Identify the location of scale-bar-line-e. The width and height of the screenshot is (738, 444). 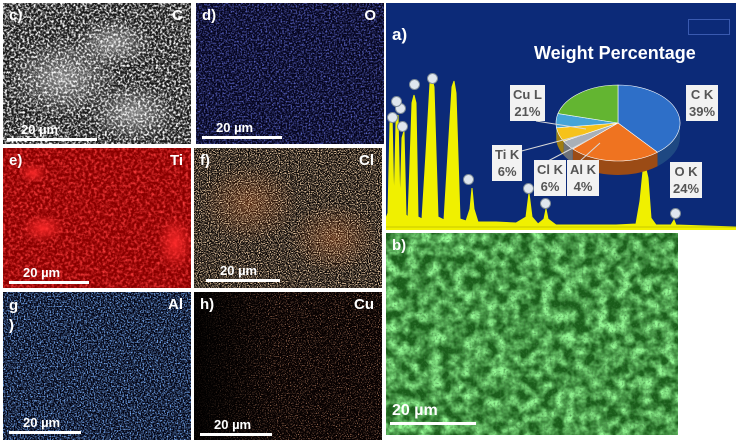
(49, 282).